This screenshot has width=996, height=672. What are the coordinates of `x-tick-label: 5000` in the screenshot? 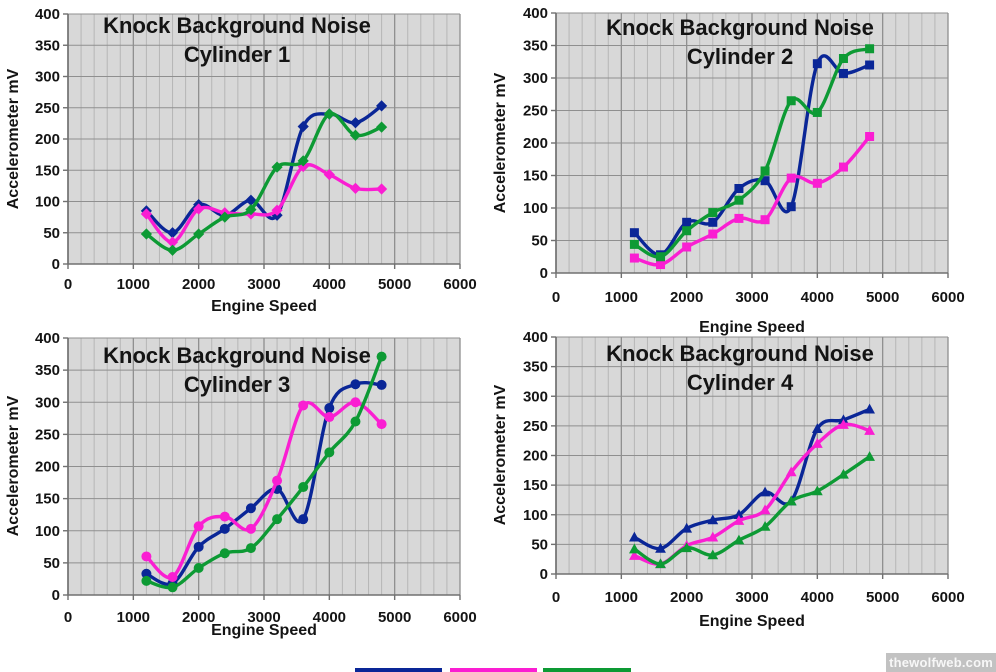 It's located at (882, 597).